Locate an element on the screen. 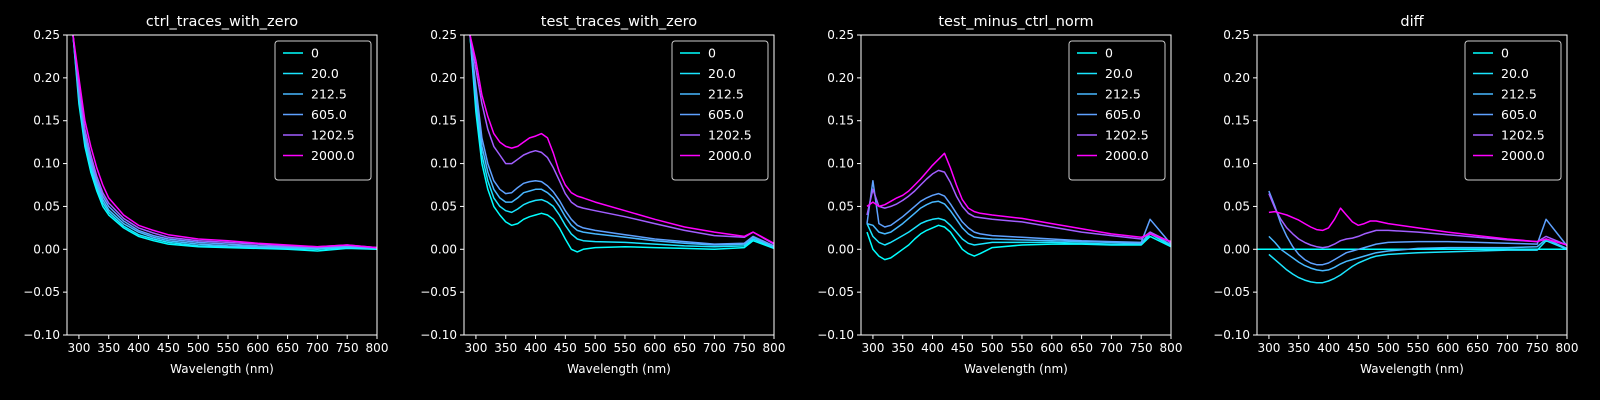  chart-title: ctrl_traces_with_zero is located at coordinates (222, 22).